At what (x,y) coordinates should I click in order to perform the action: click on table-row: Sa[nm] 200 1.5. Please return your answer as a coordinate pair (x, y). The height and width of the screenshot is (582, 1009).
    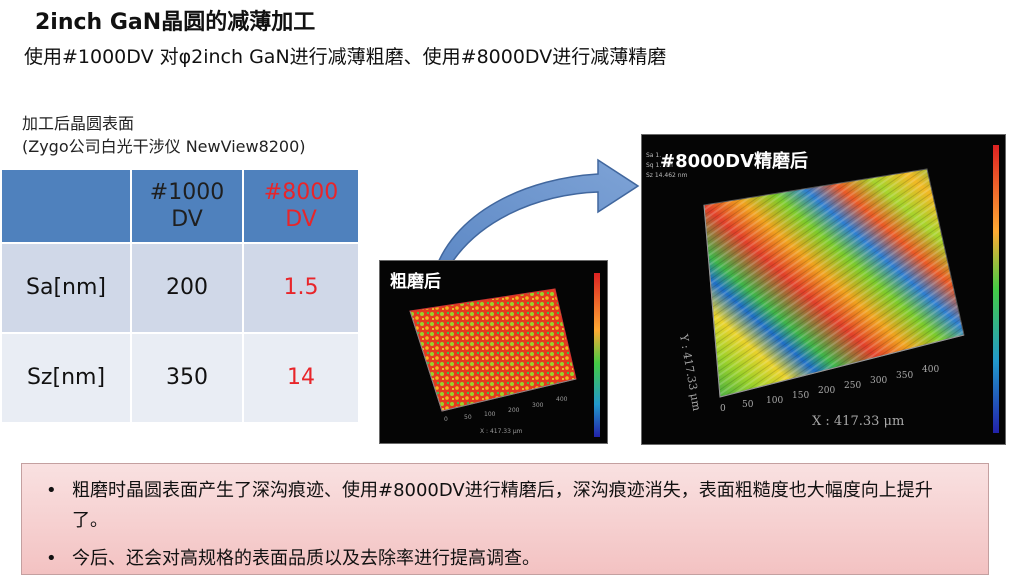
    Looking at the image, I should click on (180, 288).